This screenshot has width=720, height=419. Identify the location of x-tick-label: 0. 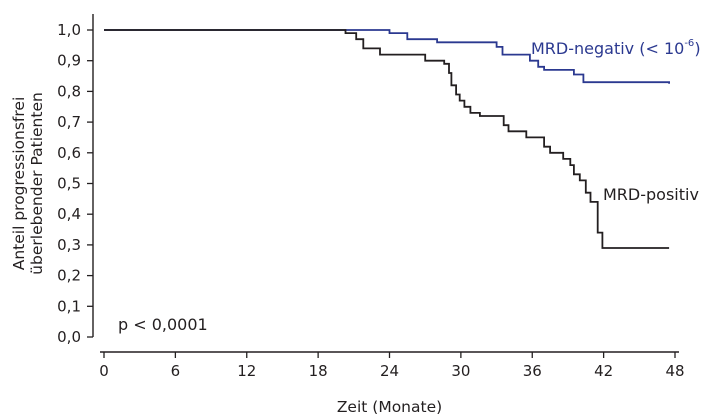
(104, 371).